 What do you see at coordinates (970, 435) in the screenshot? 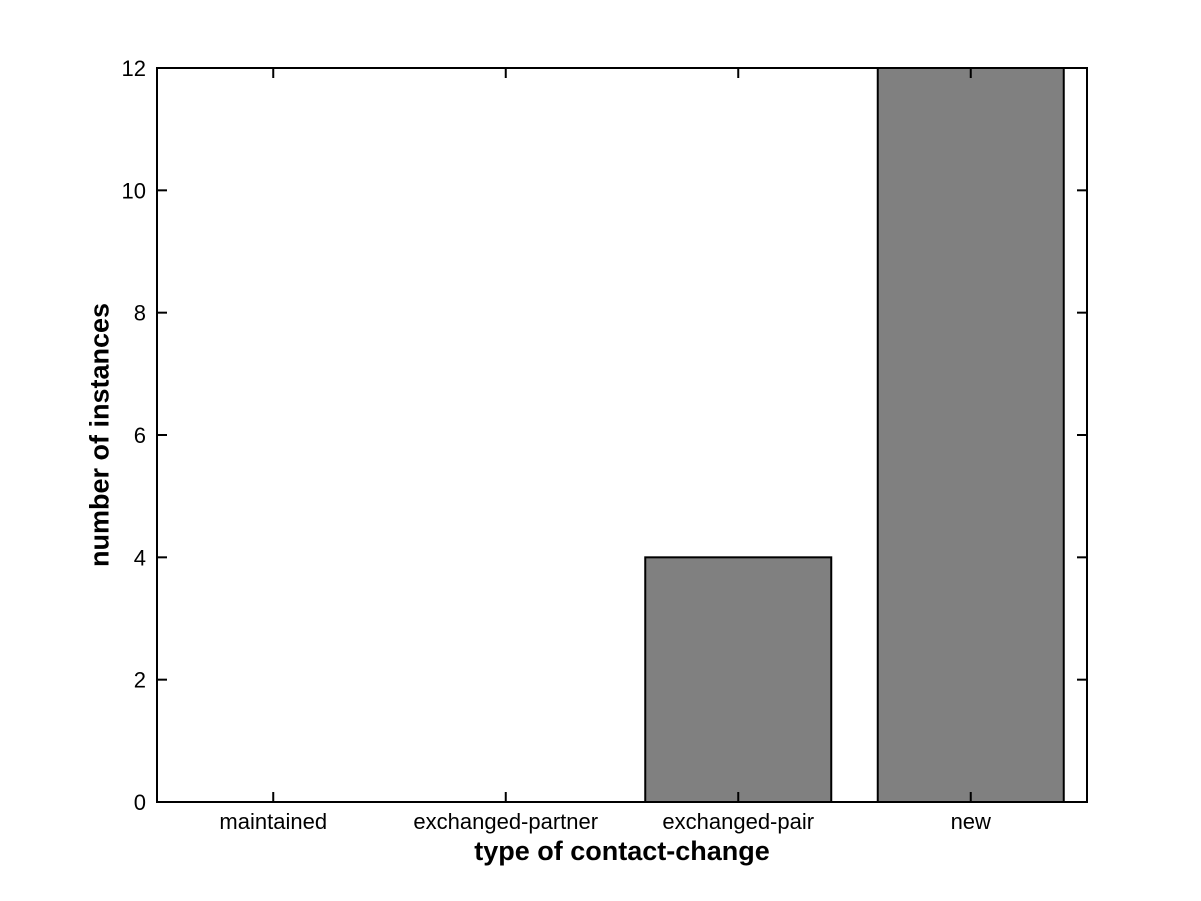
I see `bar-new` at bounding box center [970, 435].